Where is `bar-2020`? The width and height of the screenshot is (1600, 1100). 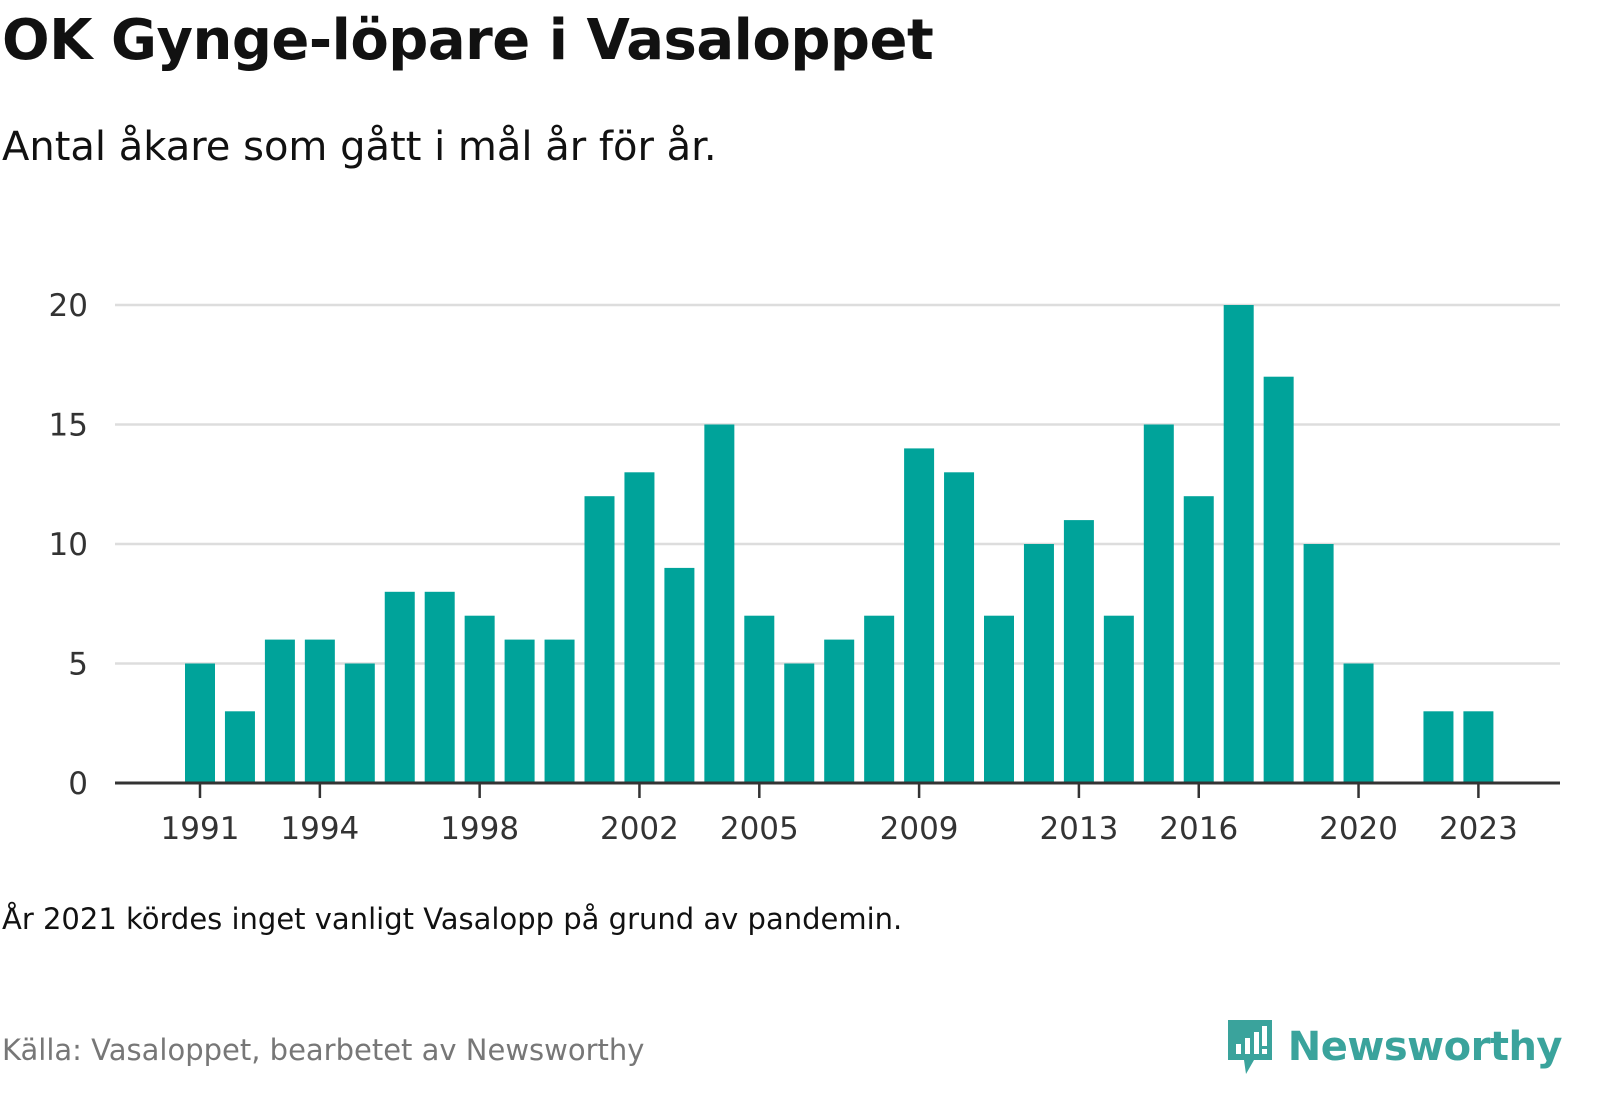 bar-2020 is located at coordinates (1358, 723).